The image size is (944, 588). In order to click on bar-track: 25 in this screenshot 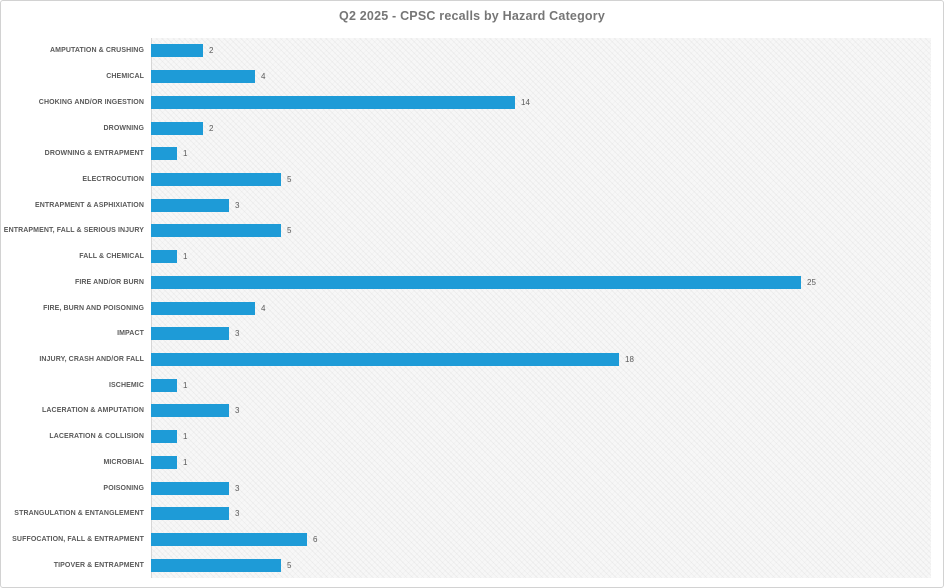, I will do `click(541, 282)`.